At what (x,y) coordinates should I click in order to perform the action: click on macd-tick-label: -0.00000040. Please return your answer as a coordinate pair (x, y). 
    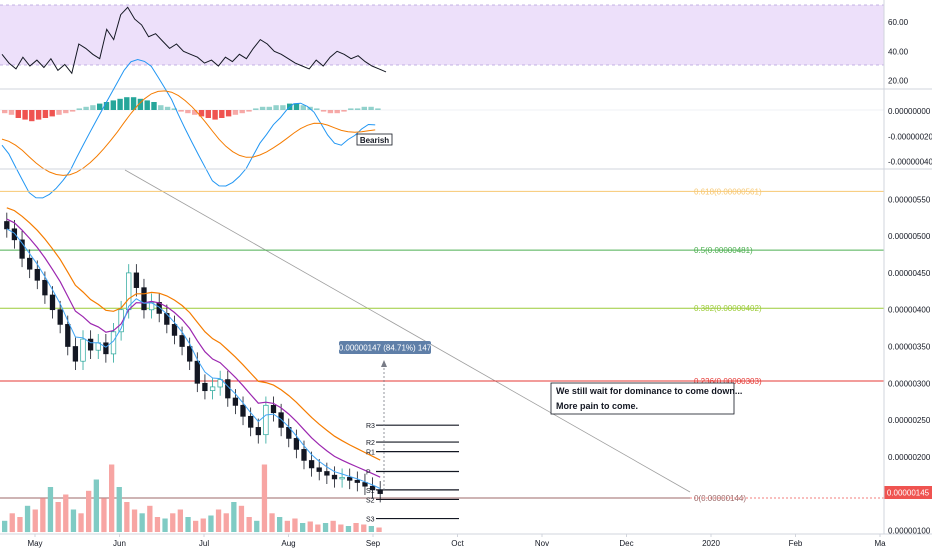
    Looking at the image, I should click on (910, 162).